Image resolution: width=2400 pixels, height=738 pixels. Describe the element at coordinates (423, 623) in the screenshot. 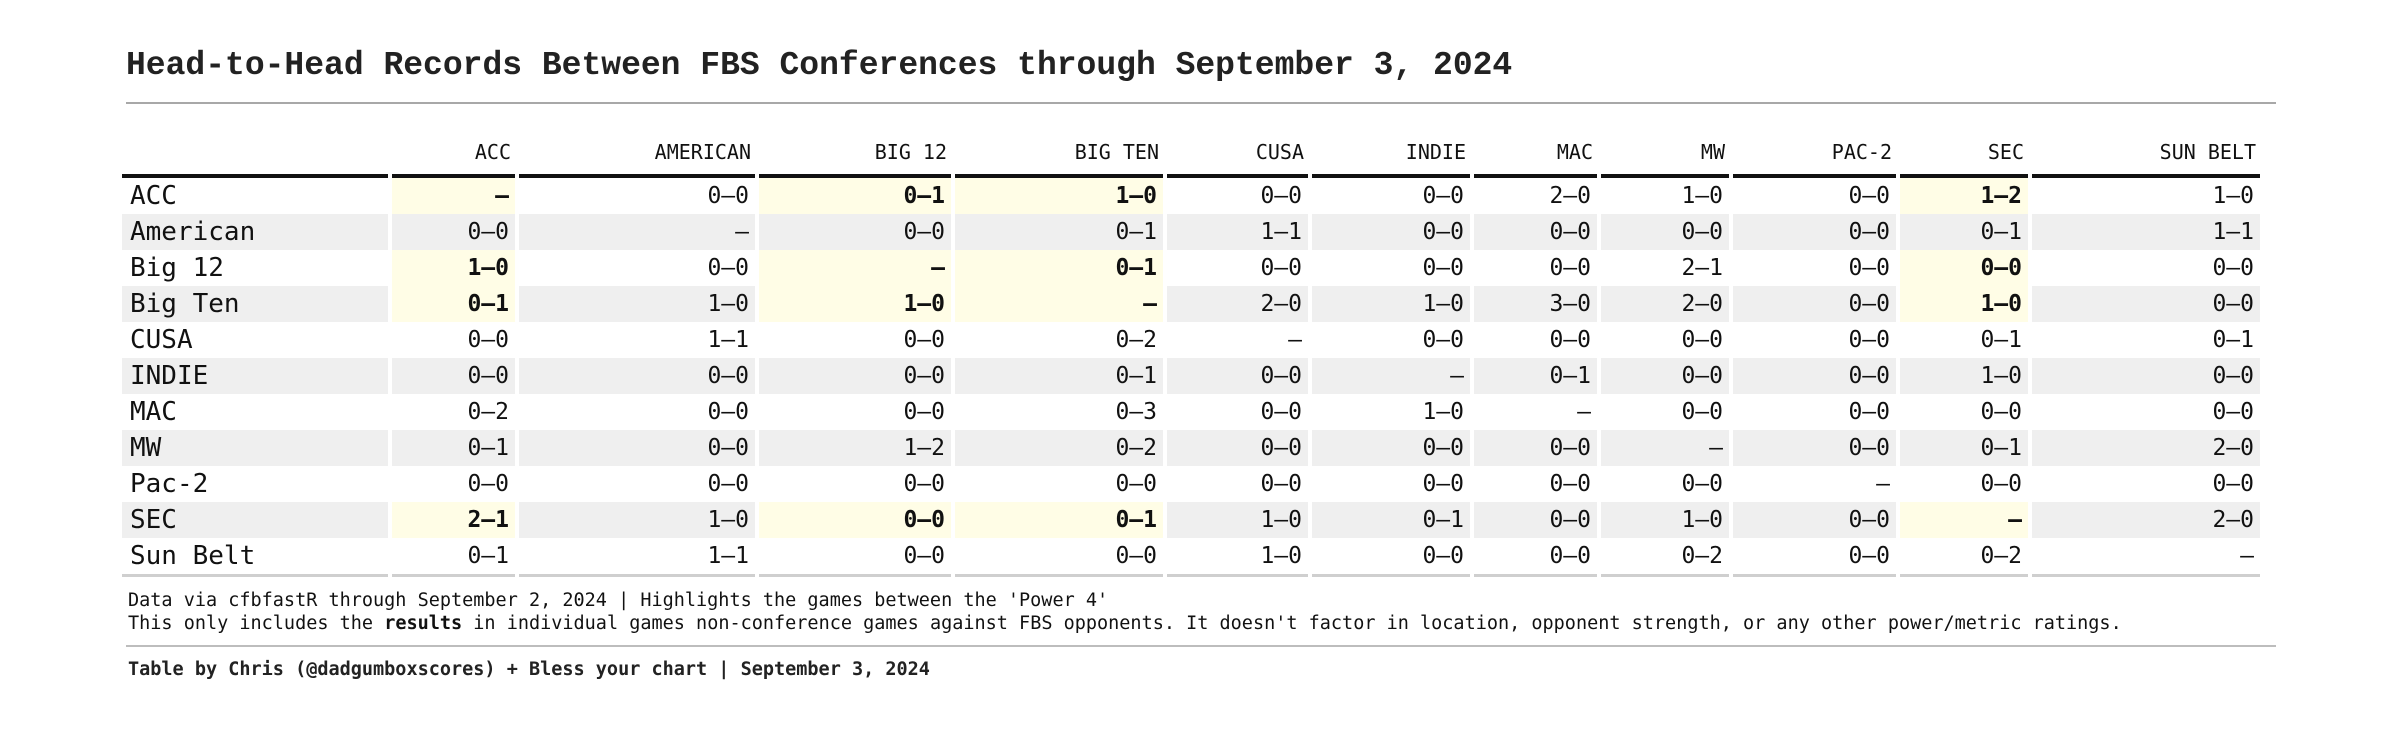

I see `method-note-bold: results` at that location.